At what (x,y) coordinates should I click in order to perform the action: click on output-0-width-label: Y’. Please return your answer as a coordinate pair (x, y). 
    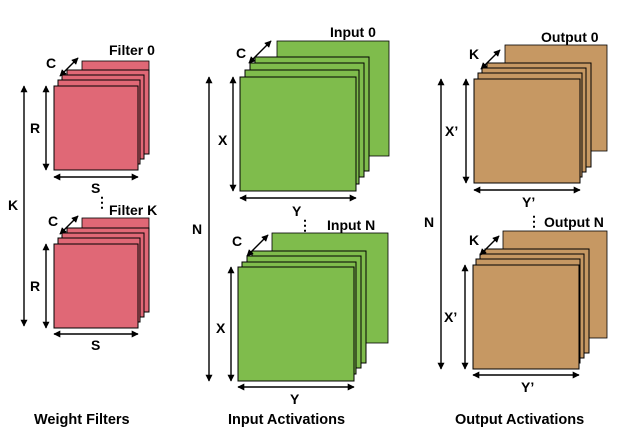
    Looking at the image, I should click on (528, 202).